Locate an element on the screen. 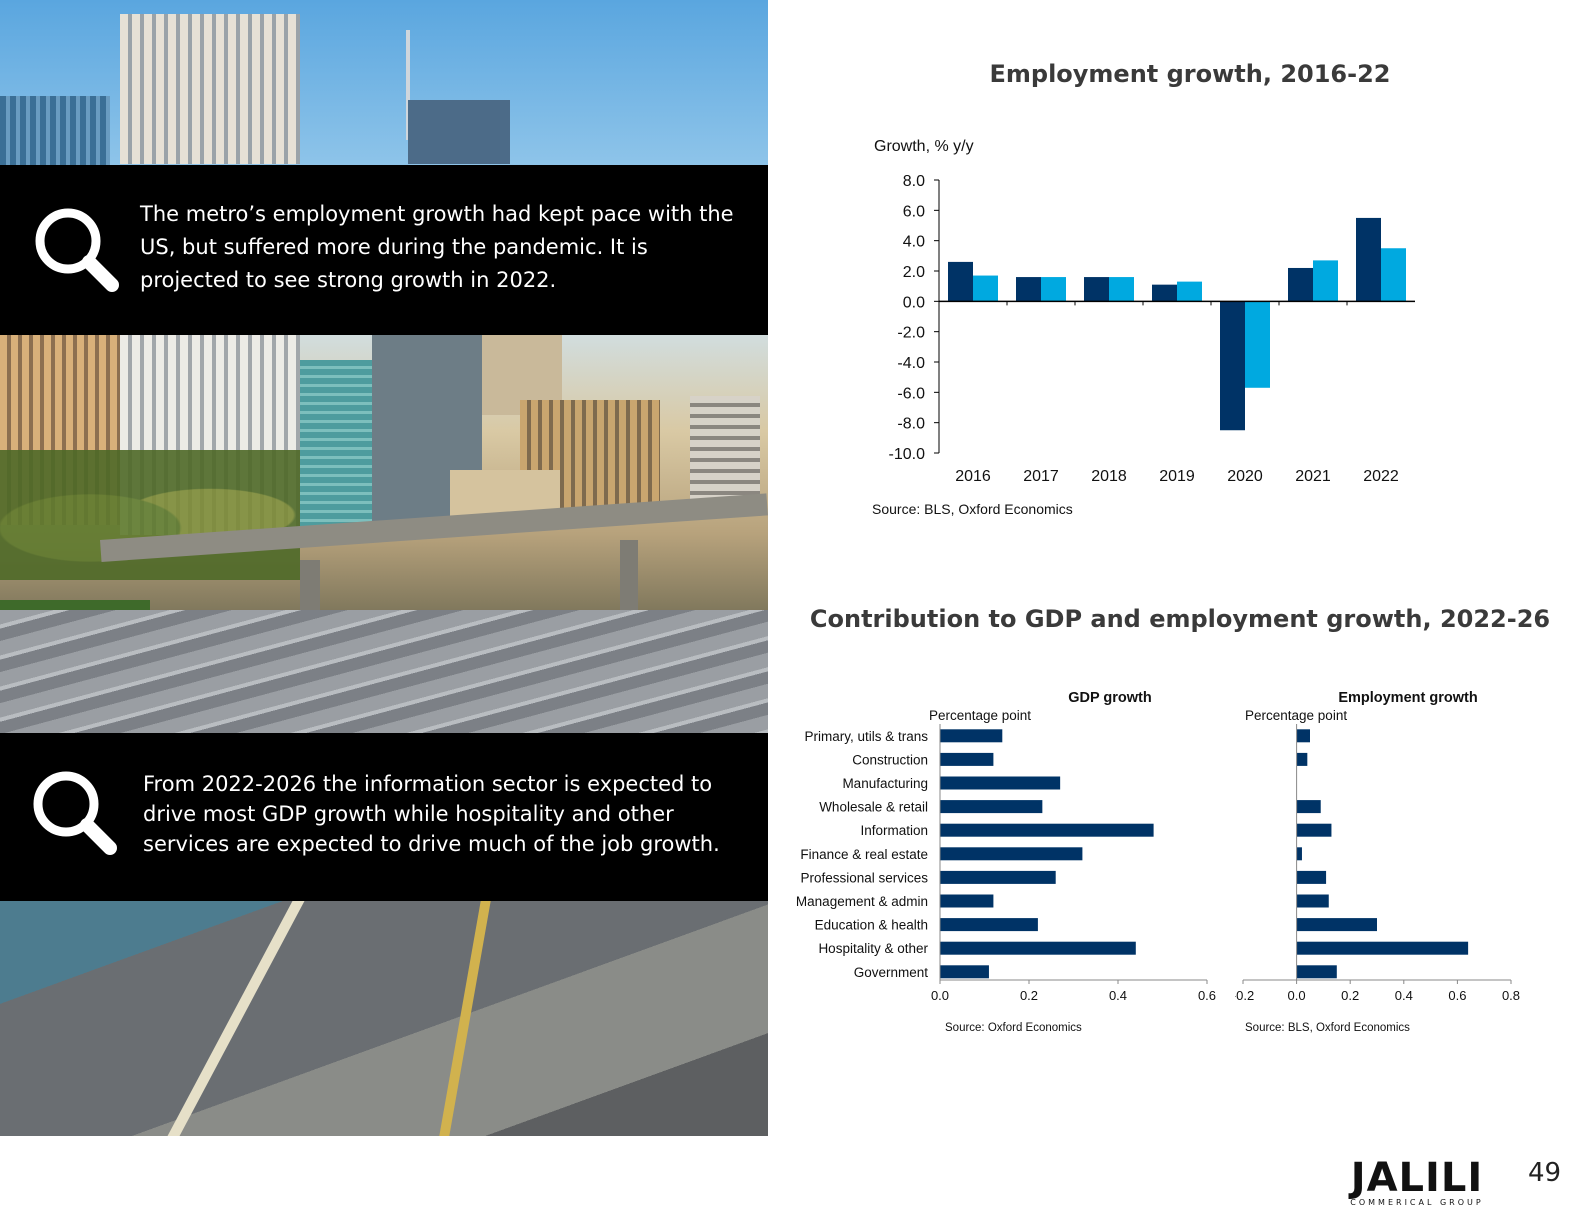 This screenshot has width=1584, height=1224. bar-2021-s2 is located at coordinates (1325, 281).